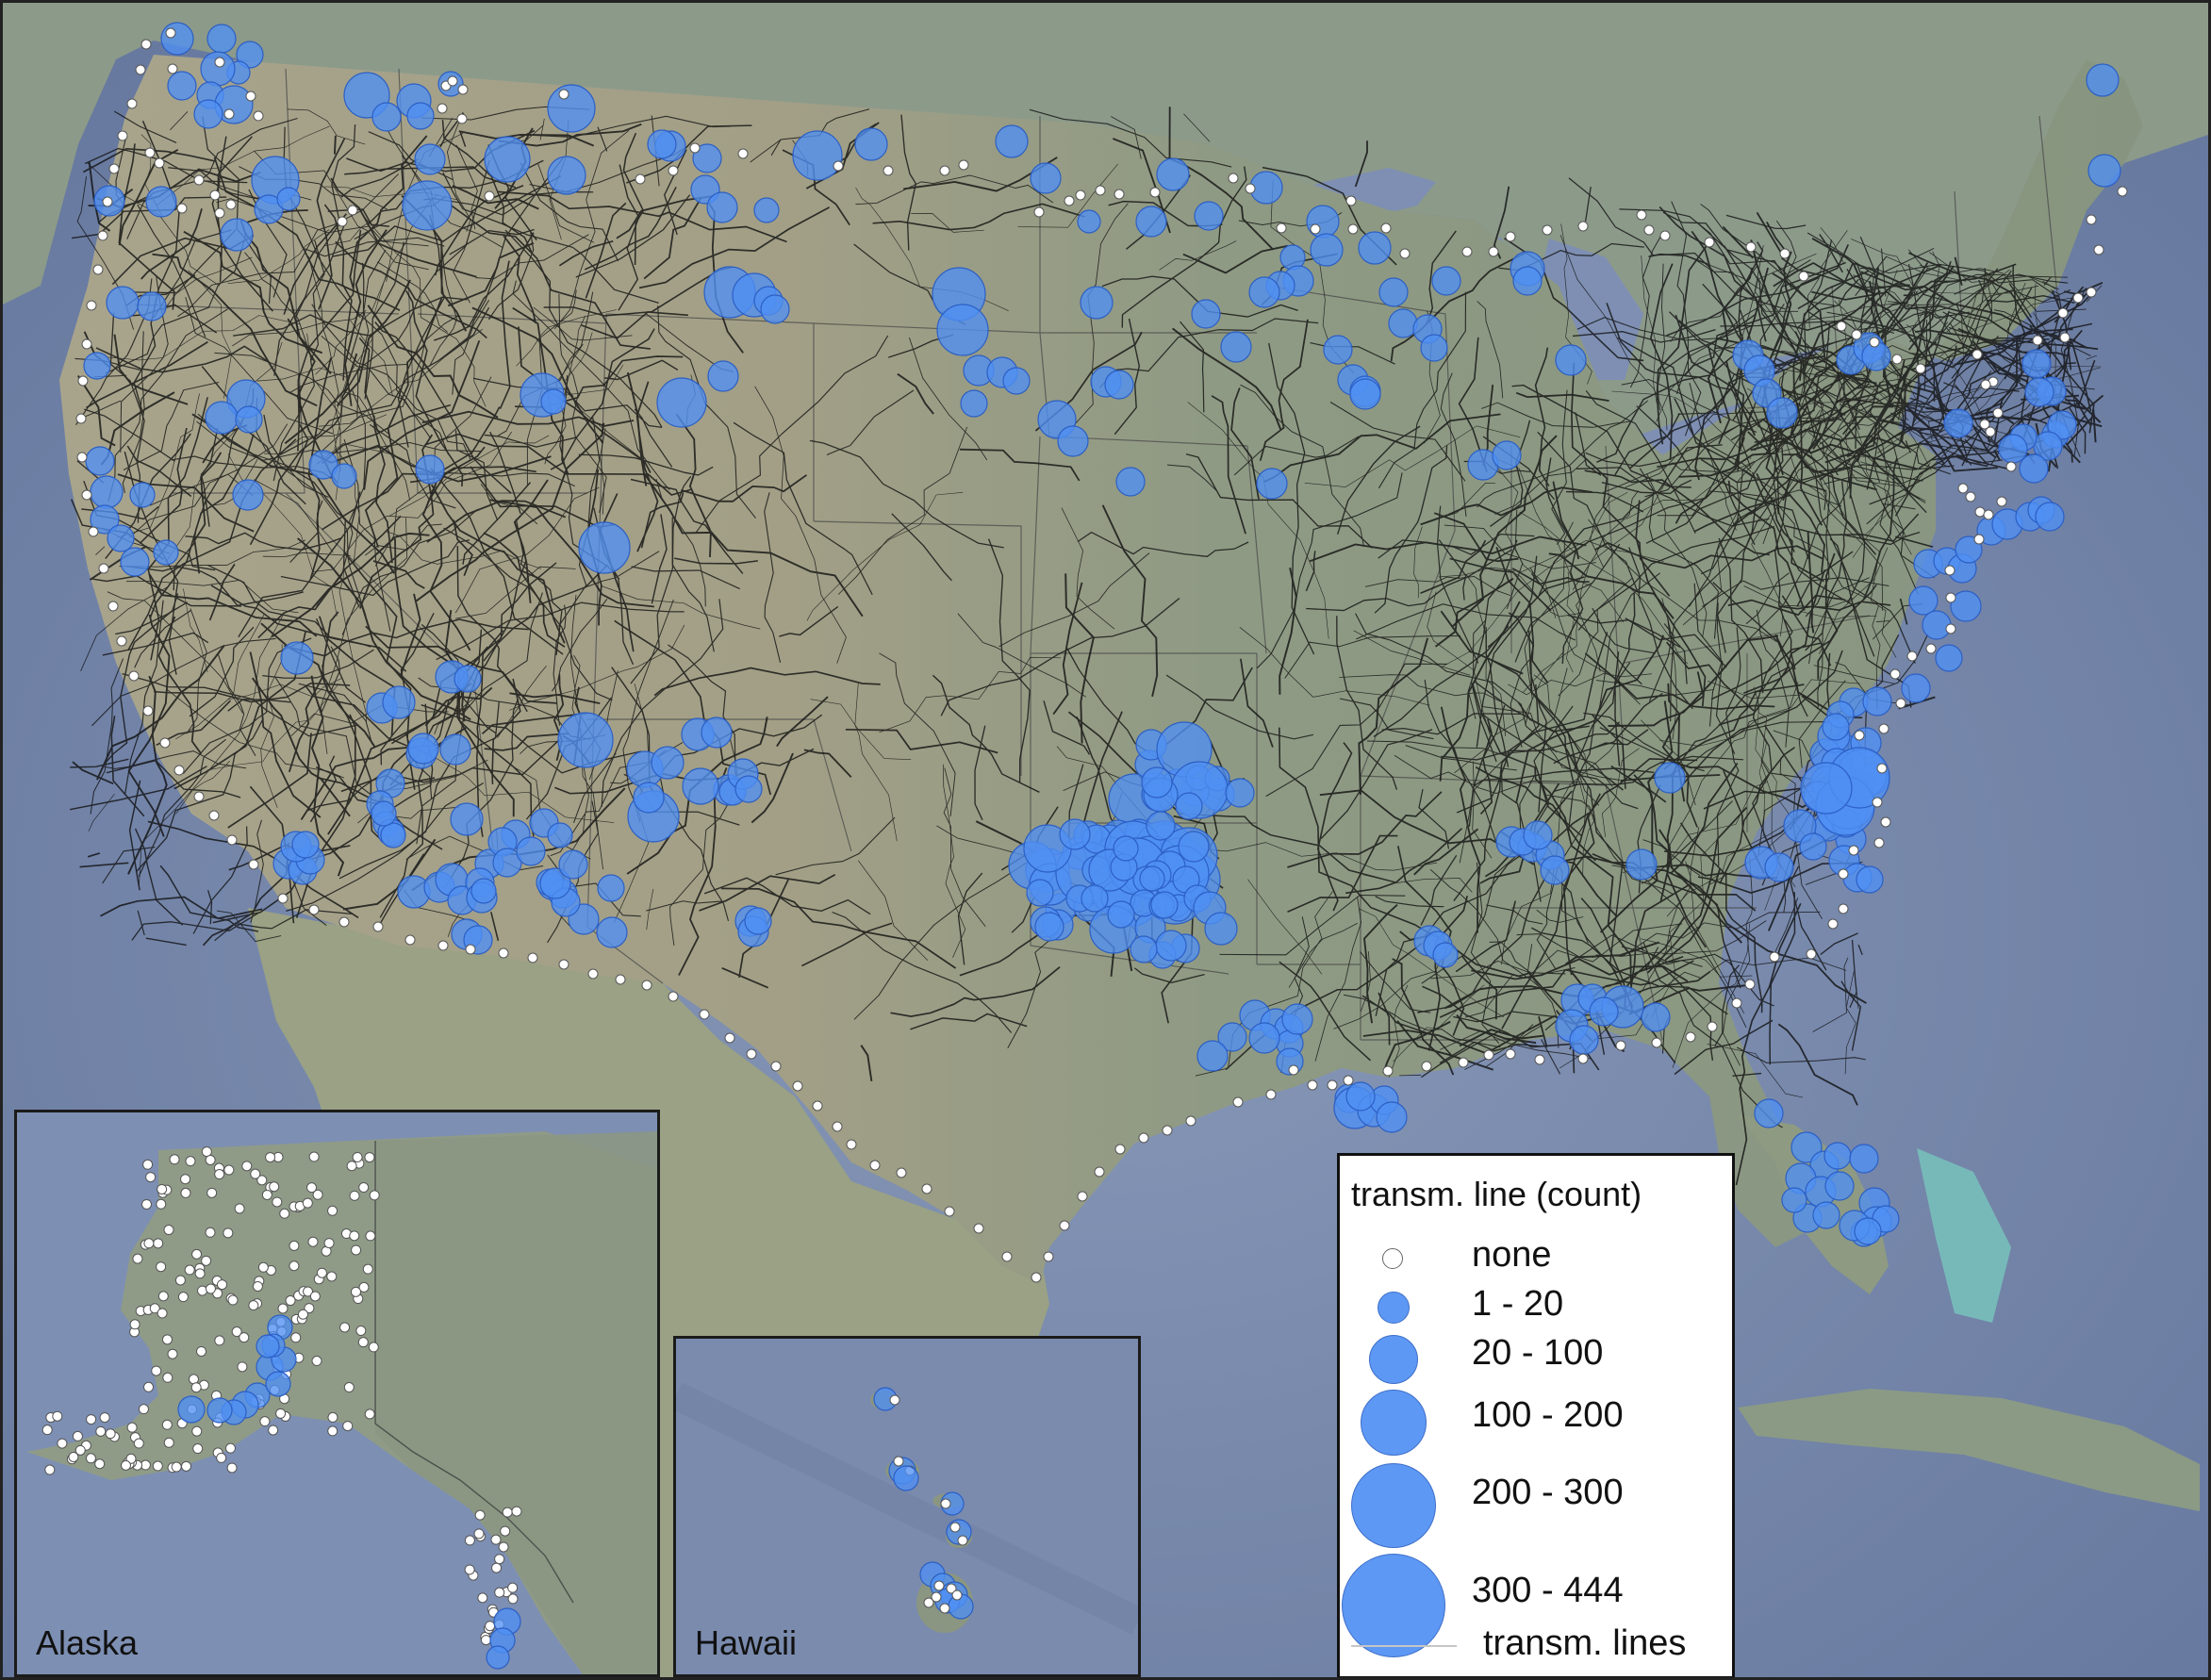 Image resolution: width=2211 pixels, height=1680 pixels. I want to click on hawaii-map, so click(907, 1506).